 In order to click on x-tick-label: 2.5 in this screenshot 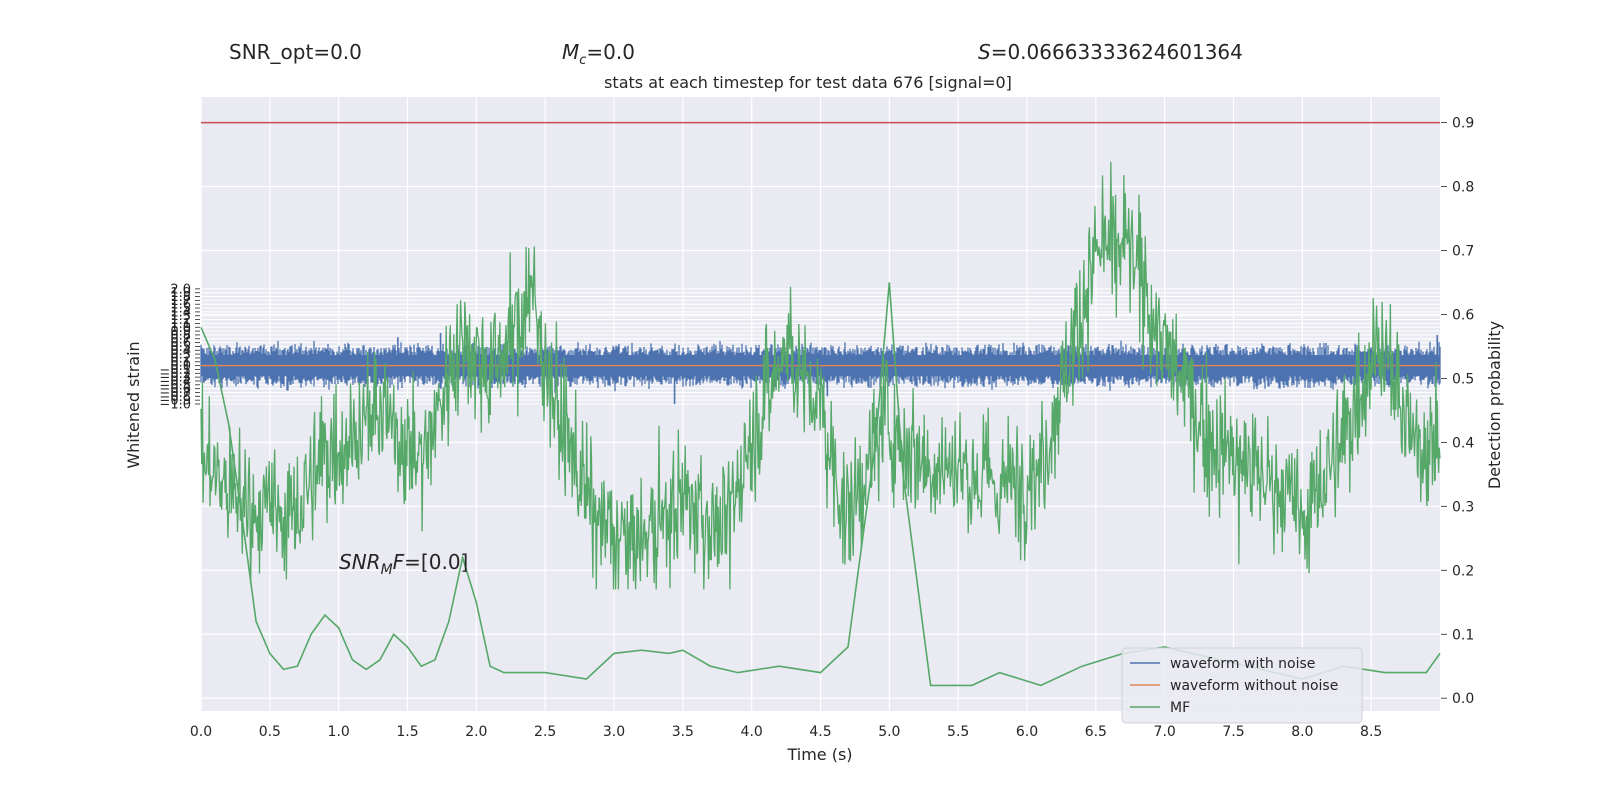, I will do `click(545, 732)`.